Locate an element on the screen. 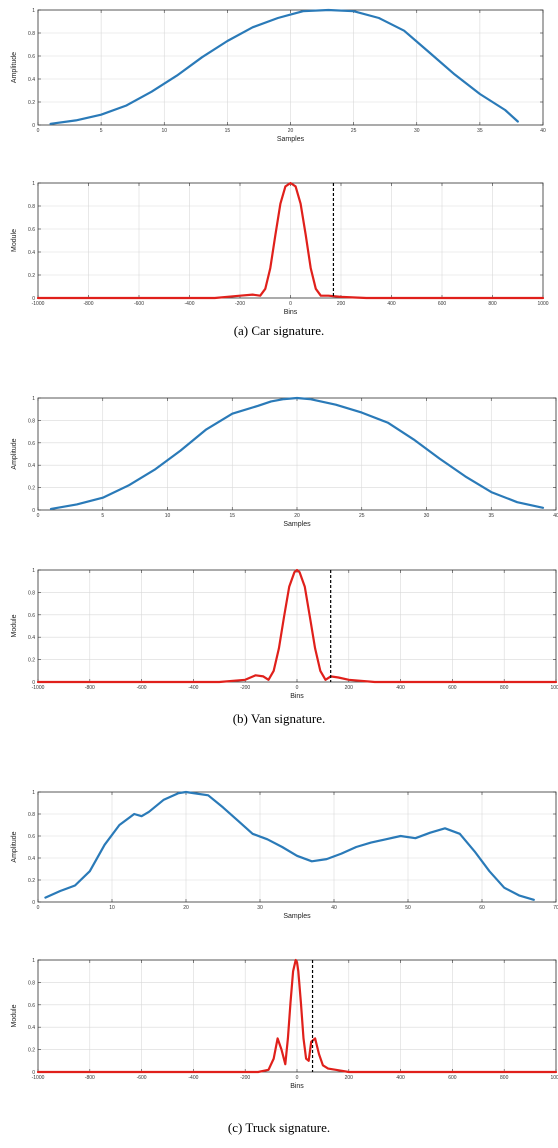  plot-frame is located at coordinates (297, 847).